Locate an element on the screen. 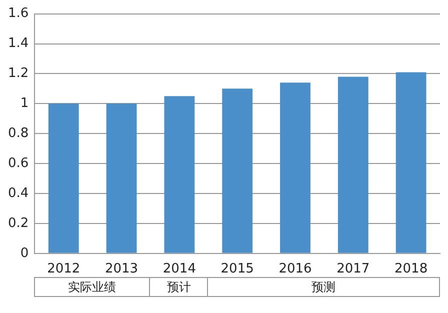 Image resolution: width=448 pixels, height=313 pixels. x-tick-label: 2017 is located at coordinates (353, 269).